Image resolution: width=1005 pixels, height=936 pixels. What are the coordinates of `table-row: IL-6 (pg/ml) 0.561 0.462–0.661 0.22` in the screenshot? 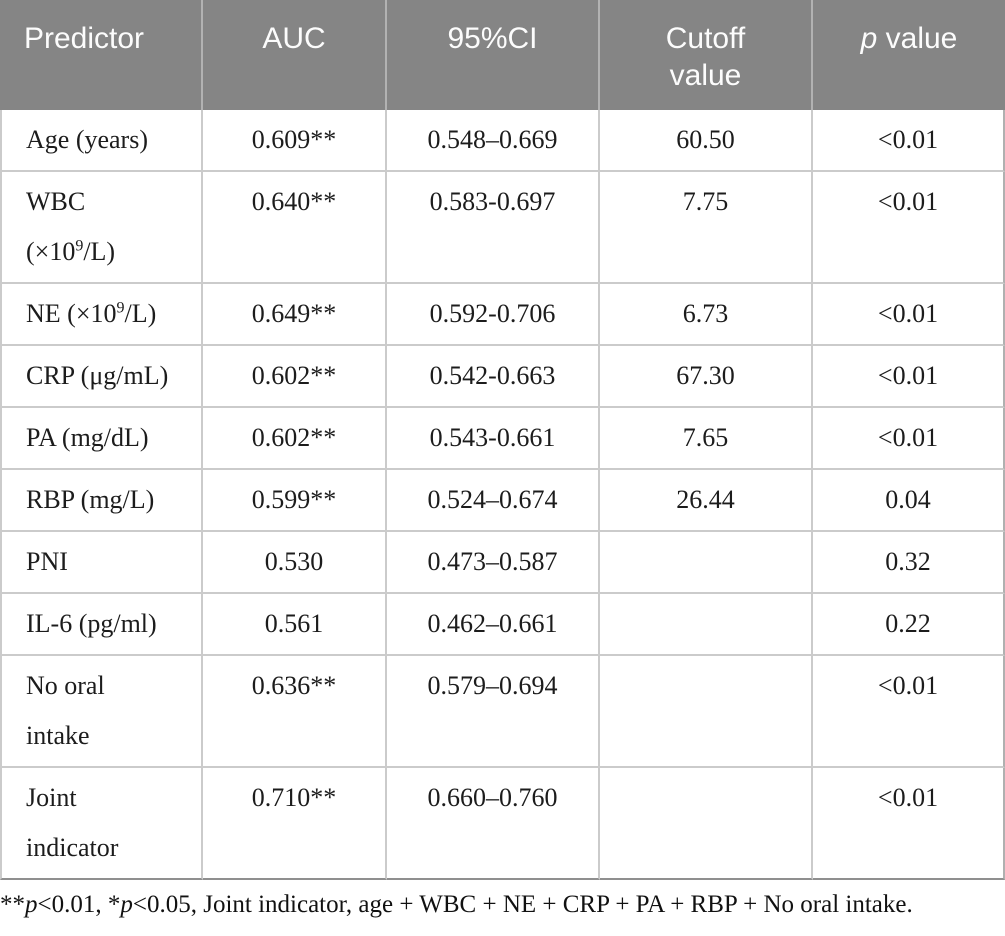 It's located at (502, 625).